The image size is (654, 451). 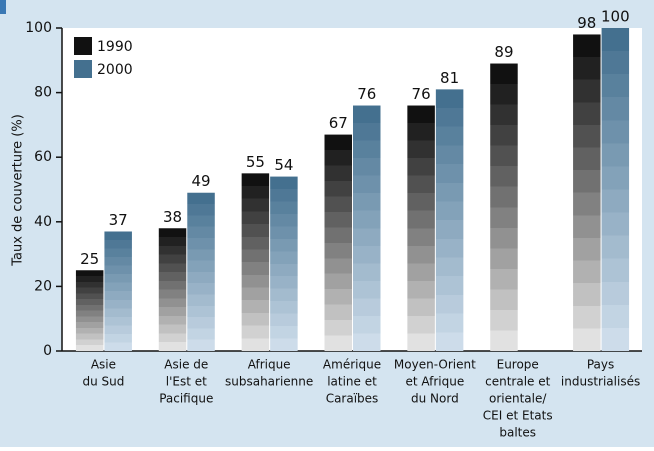 I want to click on x-tick-label: industrialisés, so click(x=600, y=382).